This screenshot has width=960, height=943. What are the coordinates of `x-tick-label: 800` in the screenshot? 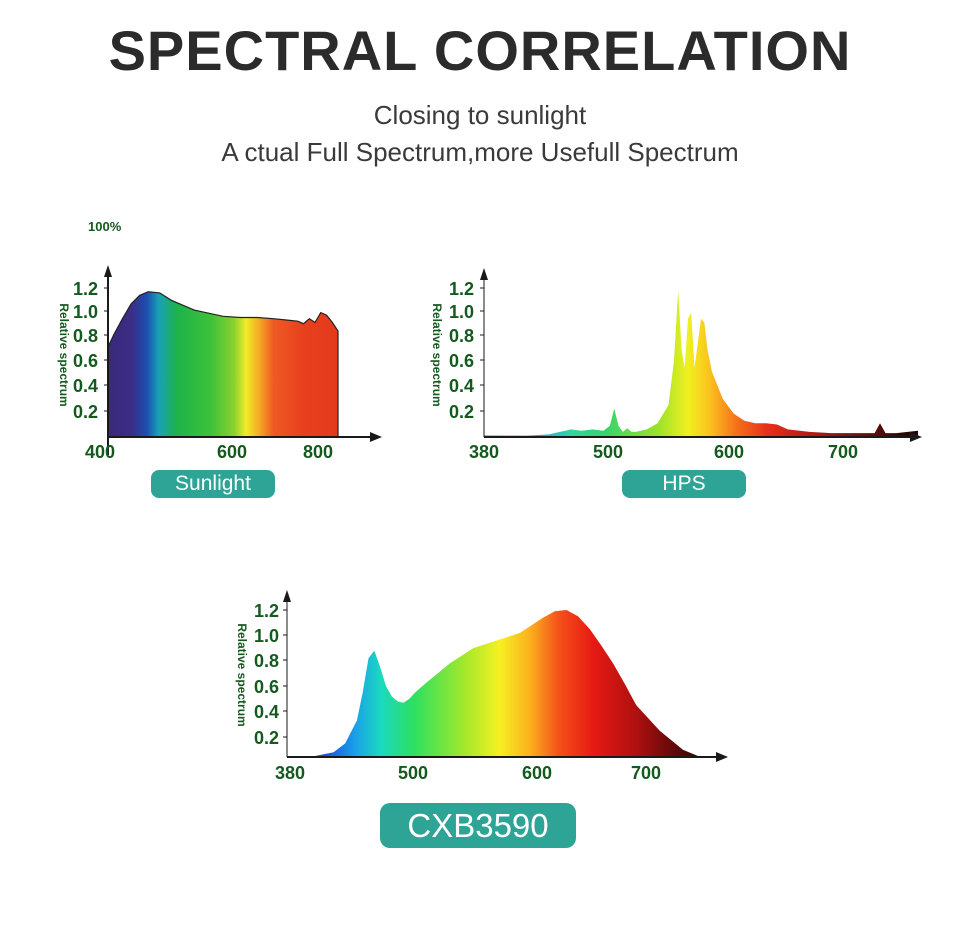 It's located at (318, 452).